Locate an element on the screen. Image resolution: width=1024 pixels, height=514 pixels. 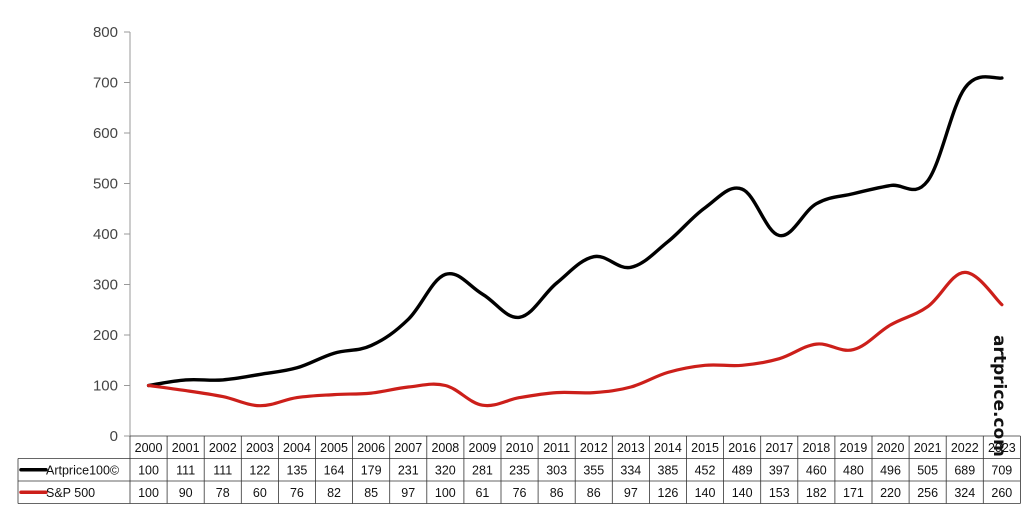
legend-label: S&P 500 is located at coordinates (70, 493).